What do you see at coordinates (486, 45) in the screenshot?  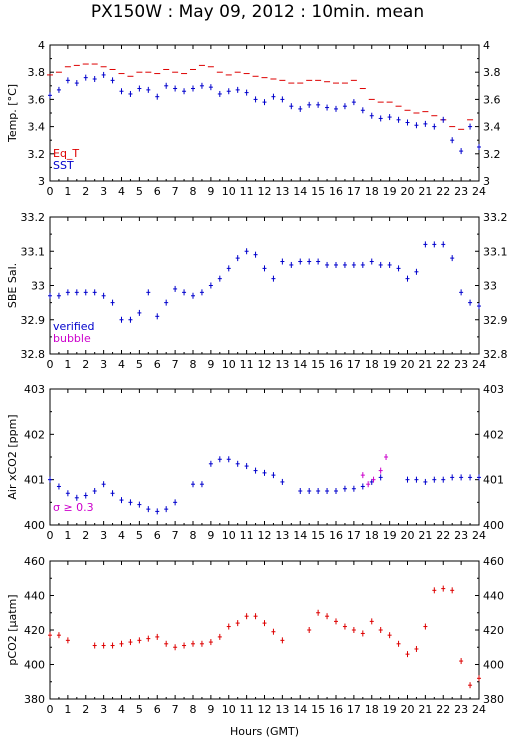 I see `y-tick-label-right: 4` at bounding box center [486, 45].